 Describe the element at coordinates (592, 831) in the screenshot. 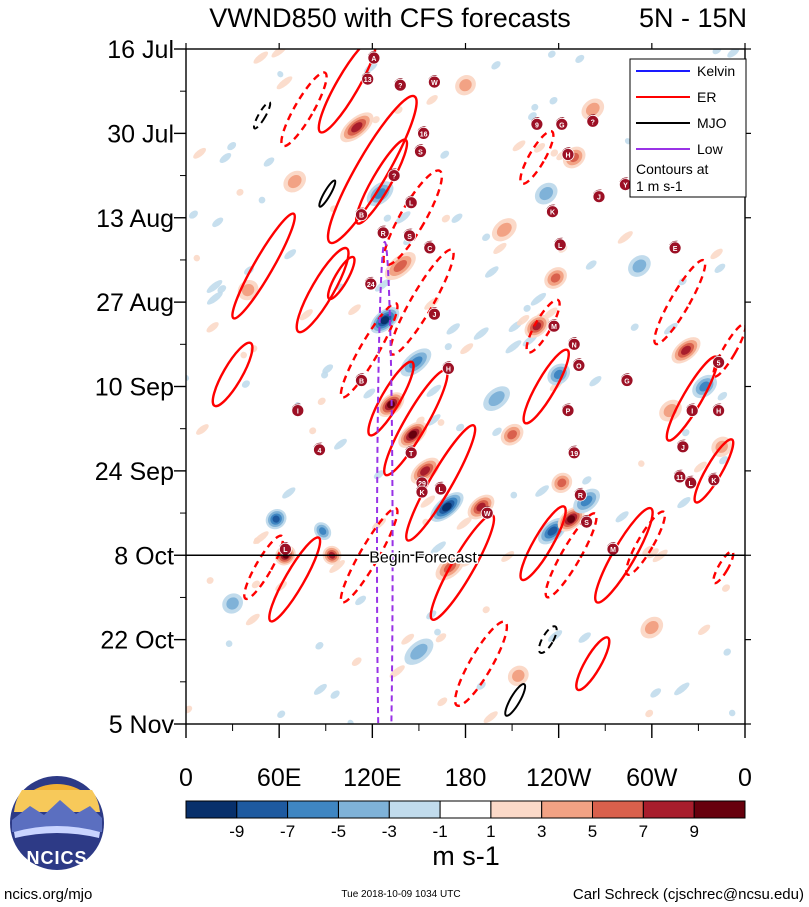

I see `colorbar-label: 5` at that location.